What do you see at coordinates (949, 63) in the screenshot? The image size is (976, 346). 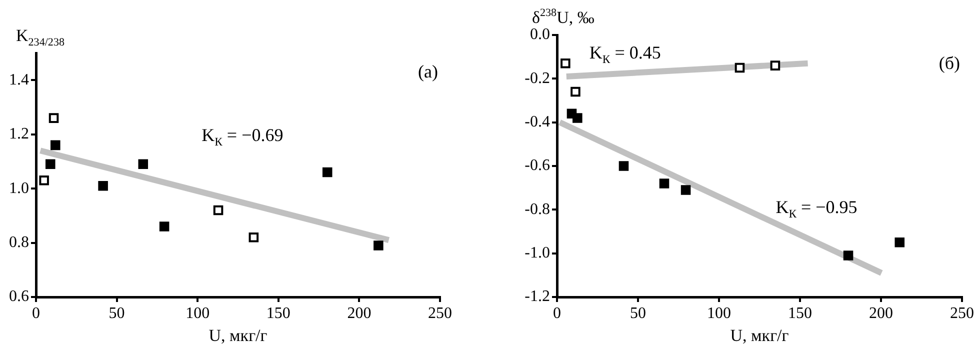 I see `annotation: (б)` at bounding box center [949, 63].